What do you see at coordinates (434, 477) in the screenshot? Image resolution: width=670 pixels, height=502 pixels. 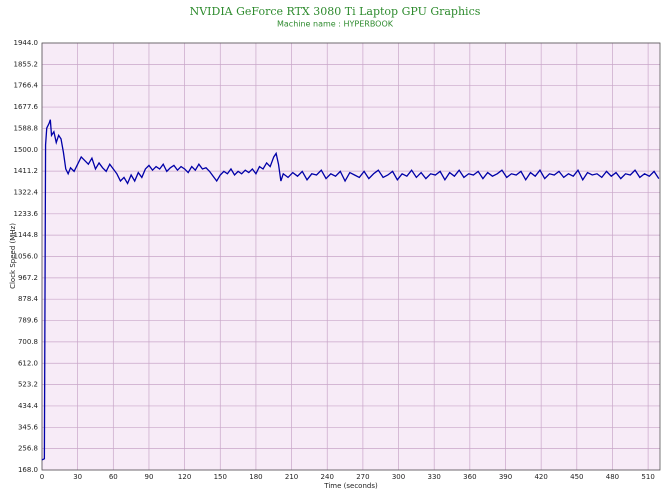 I see `x-tick-label: 330` at bounding box center [434, 477].